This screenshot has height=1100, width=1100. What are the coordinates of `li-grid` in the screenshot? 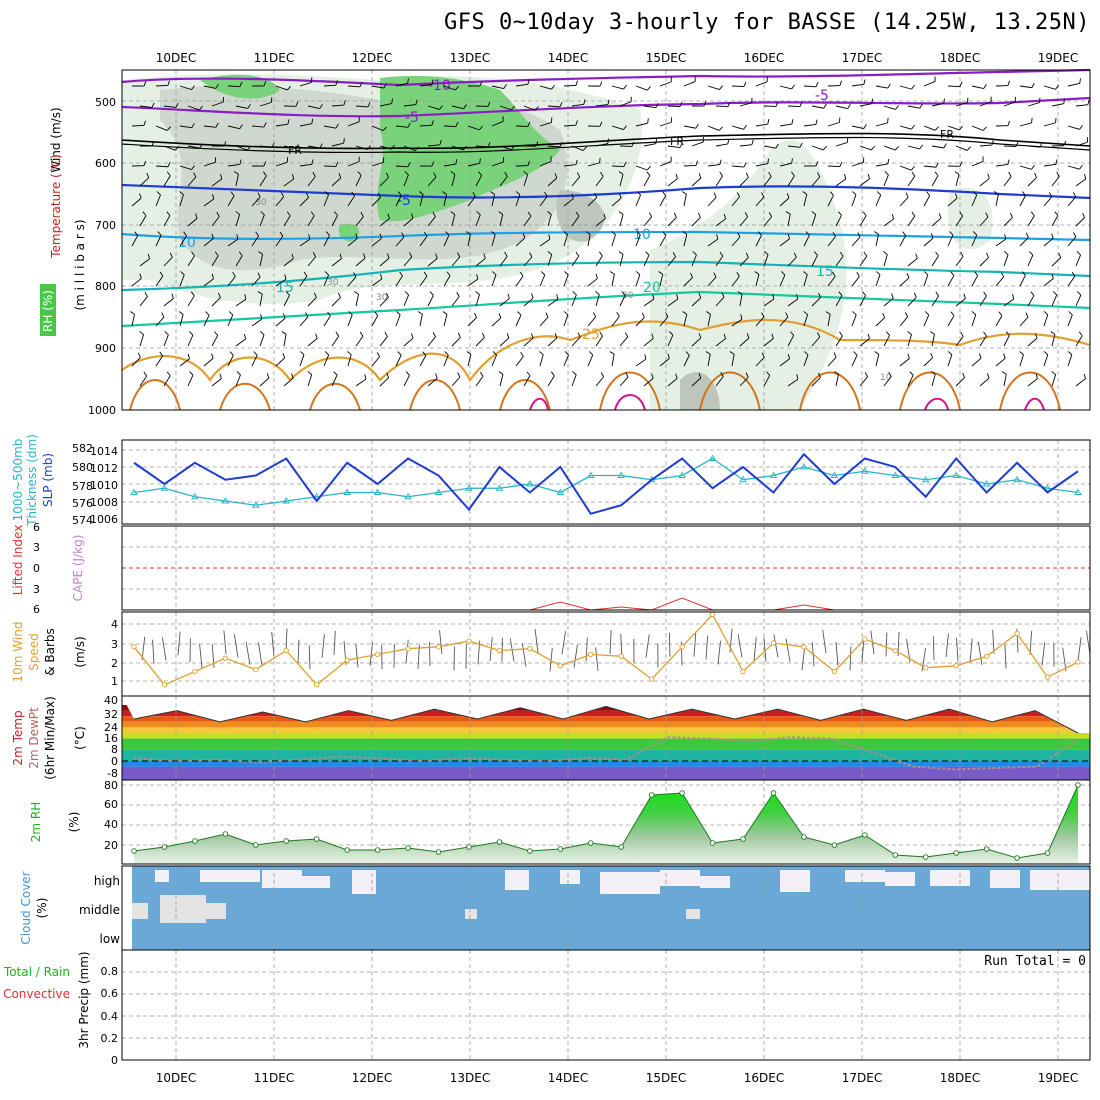 It's located at (606, 568).